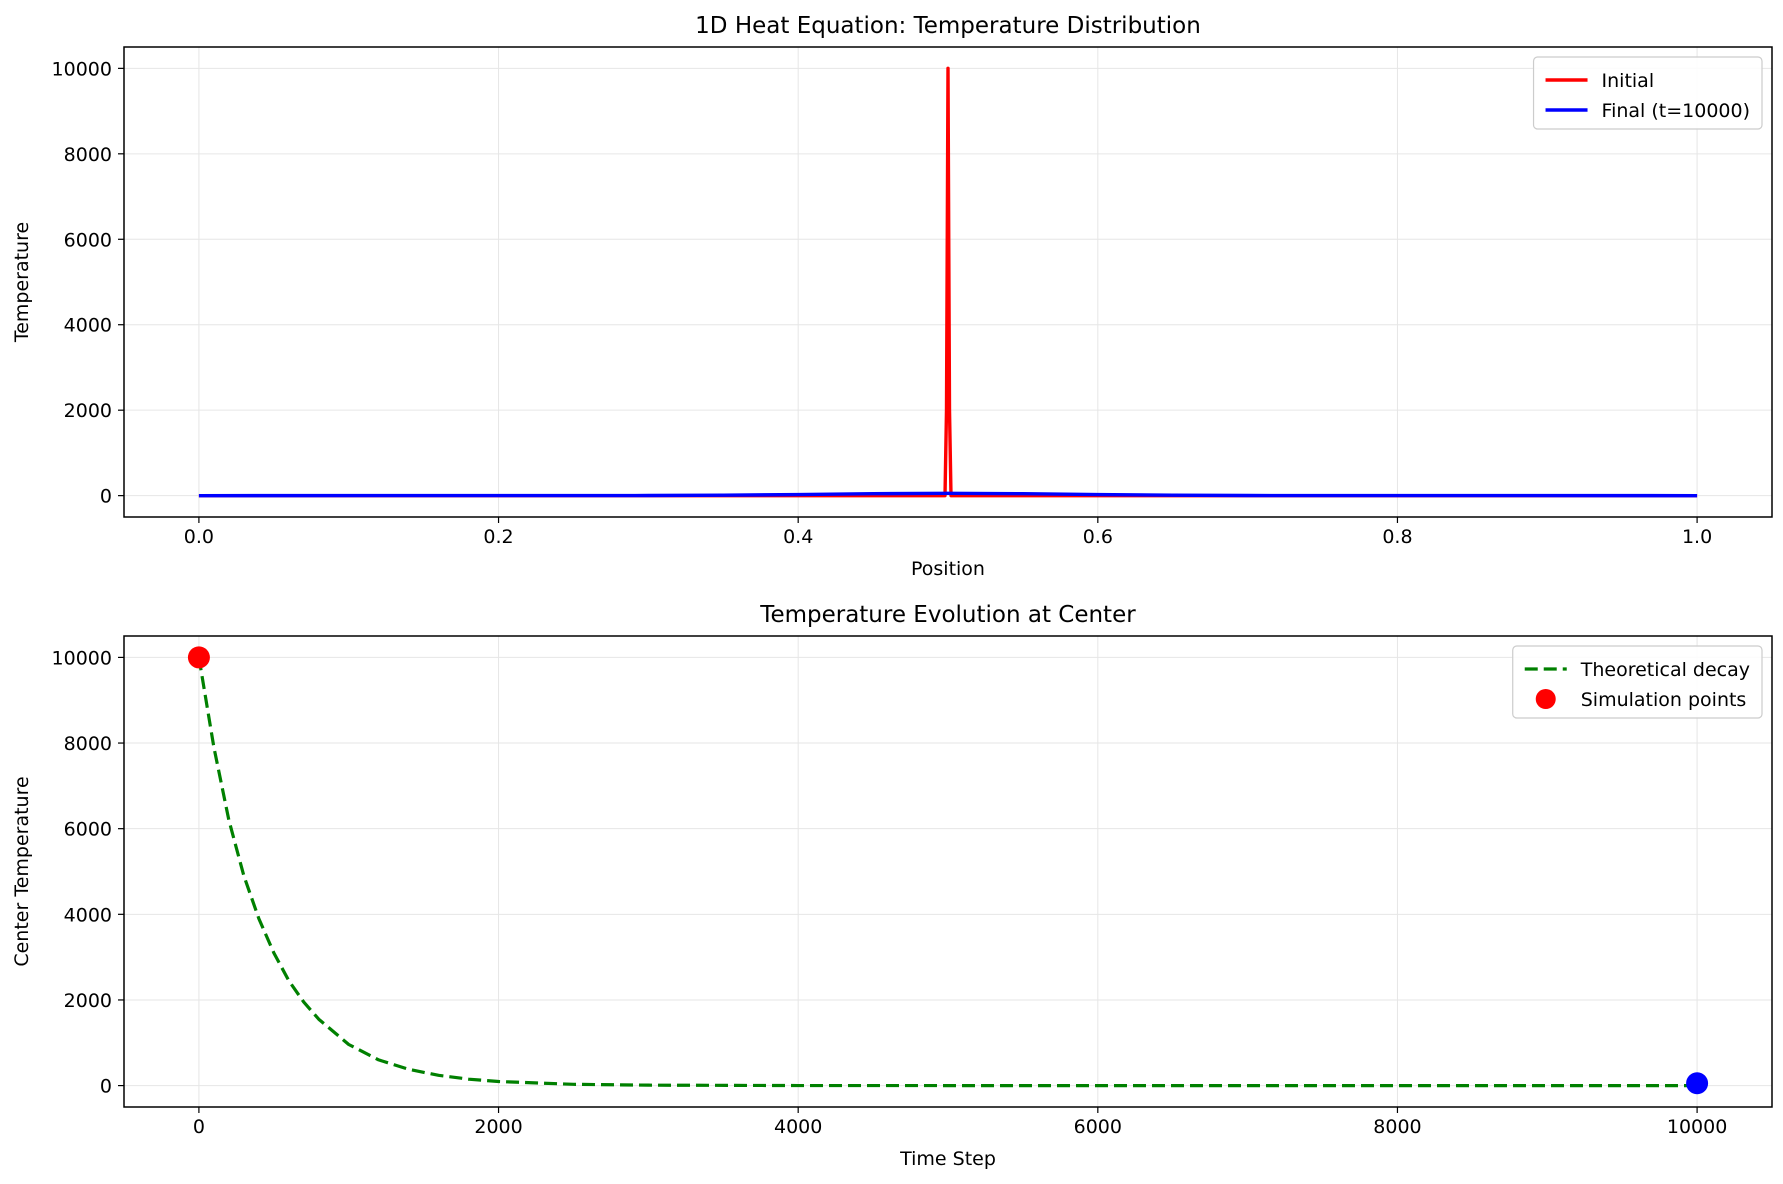 The height and width of the screenshot is (1184, 1783). What do you see at coordinates (1676, 111) in the screenshot?
I see `legend-label: Final (t=10000)` at bounding box center [1676, 111].